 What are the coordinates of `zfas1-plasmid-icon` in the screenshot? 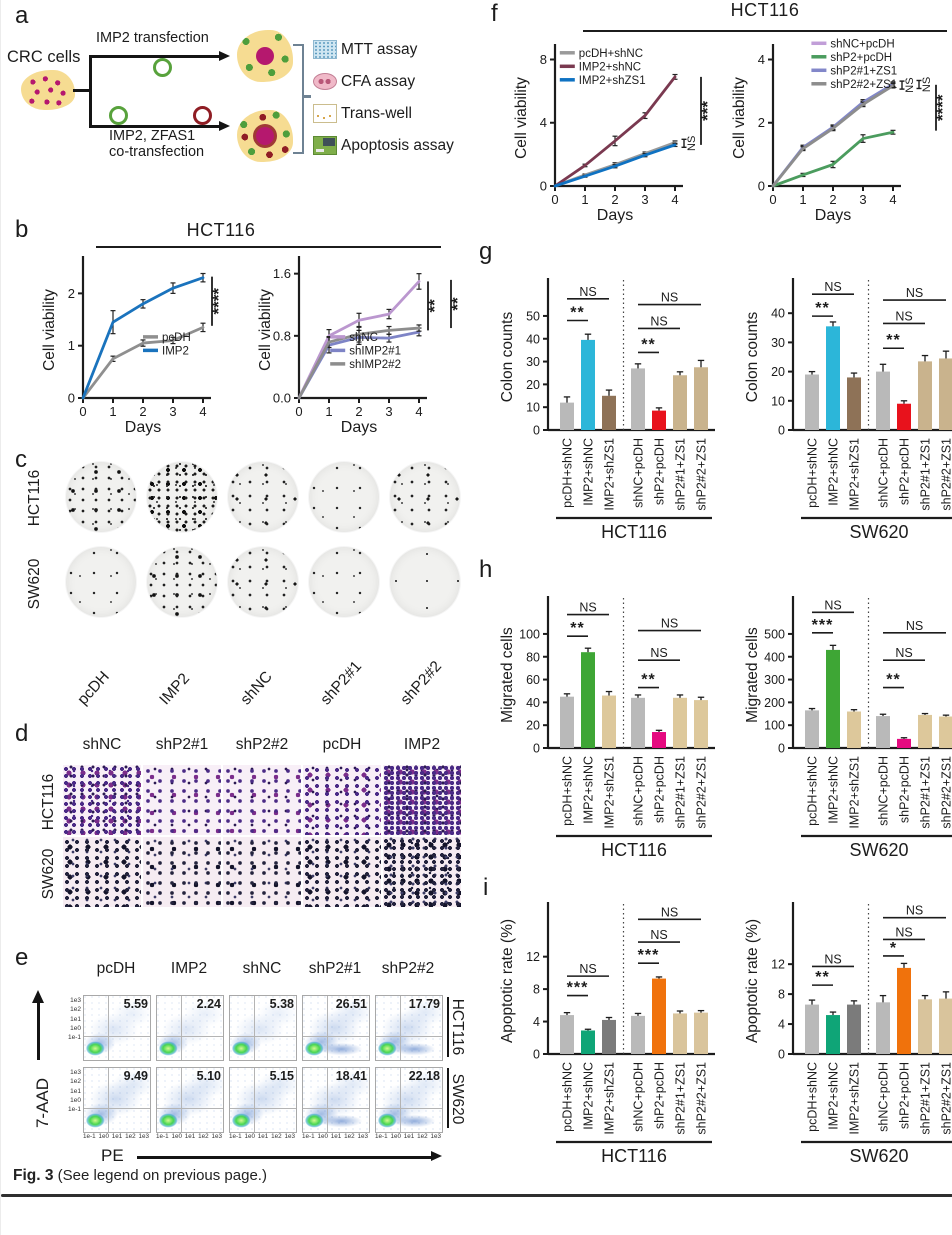 It's located at (202, 115).